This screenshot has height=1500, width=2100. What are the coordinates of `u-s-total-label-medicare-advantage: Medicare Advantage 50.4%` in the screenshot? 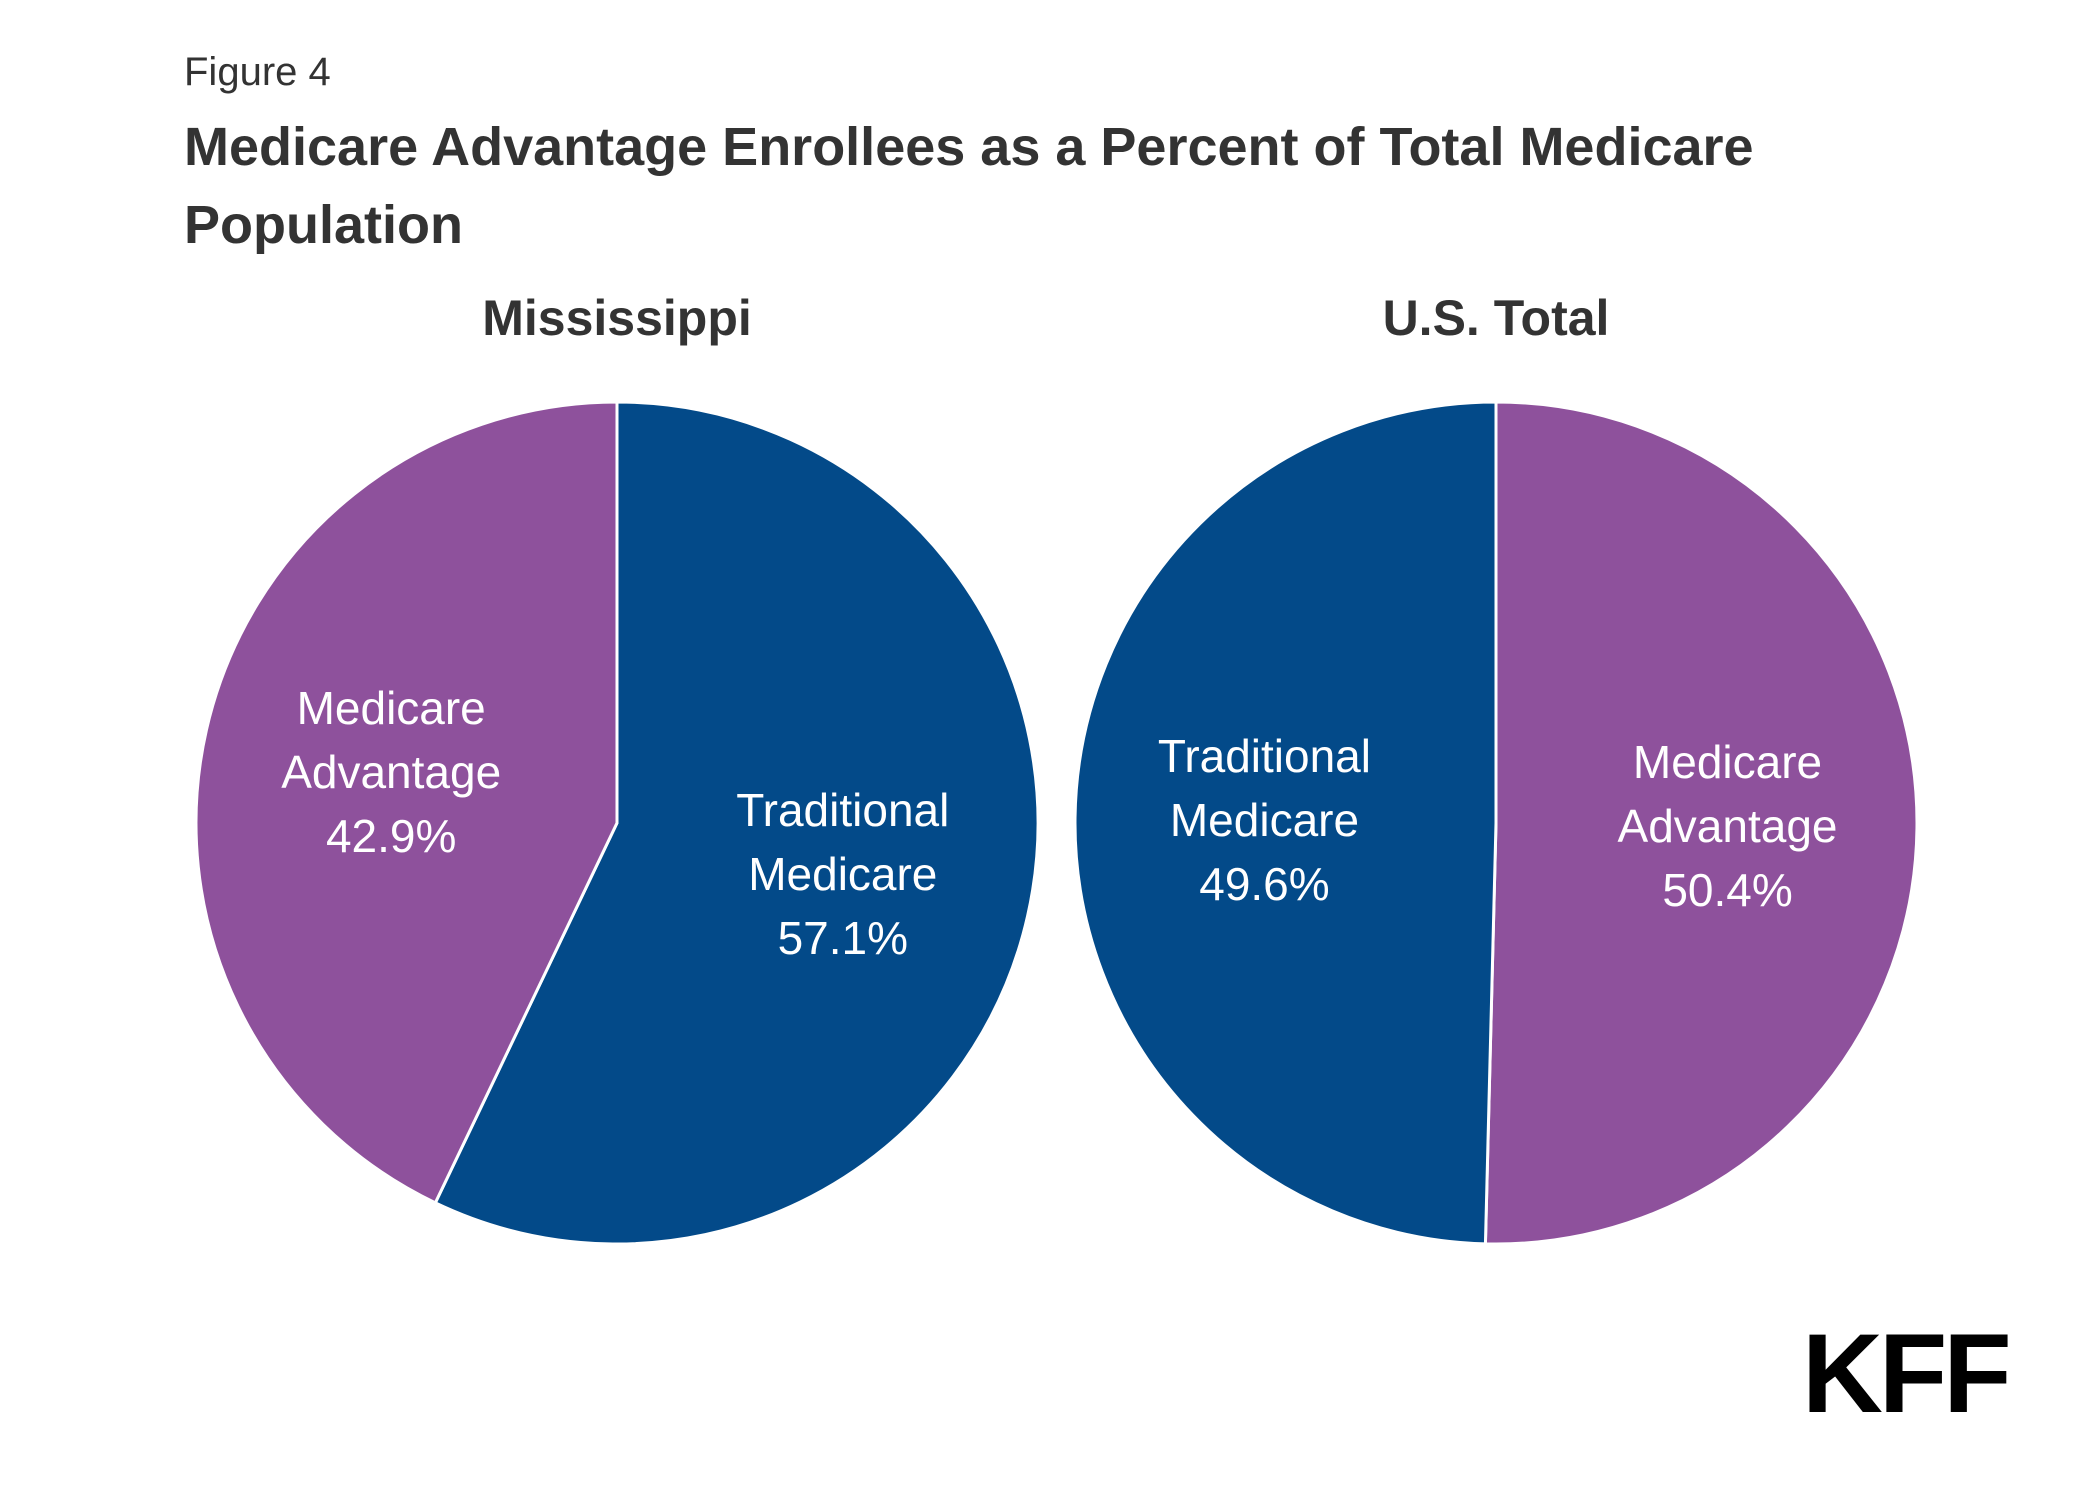 It's located at (1728, 826).